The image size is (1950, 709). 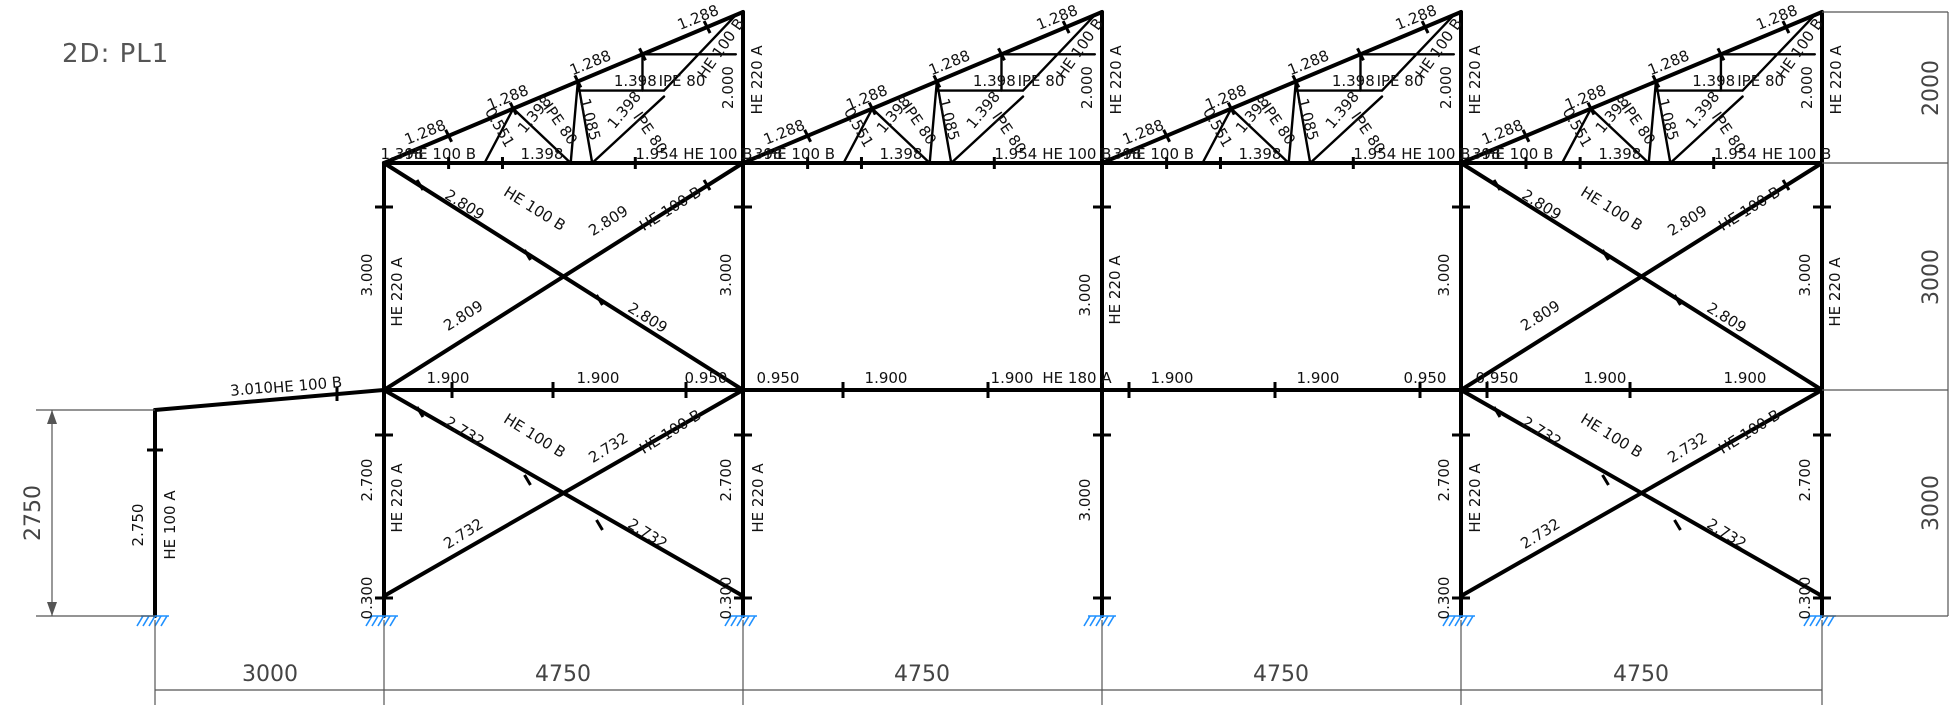 What do you see at coordinates (138, 525) in the screenshot?
I see `lean-column-length-label: 2.750` at bounding box center [138, 525].